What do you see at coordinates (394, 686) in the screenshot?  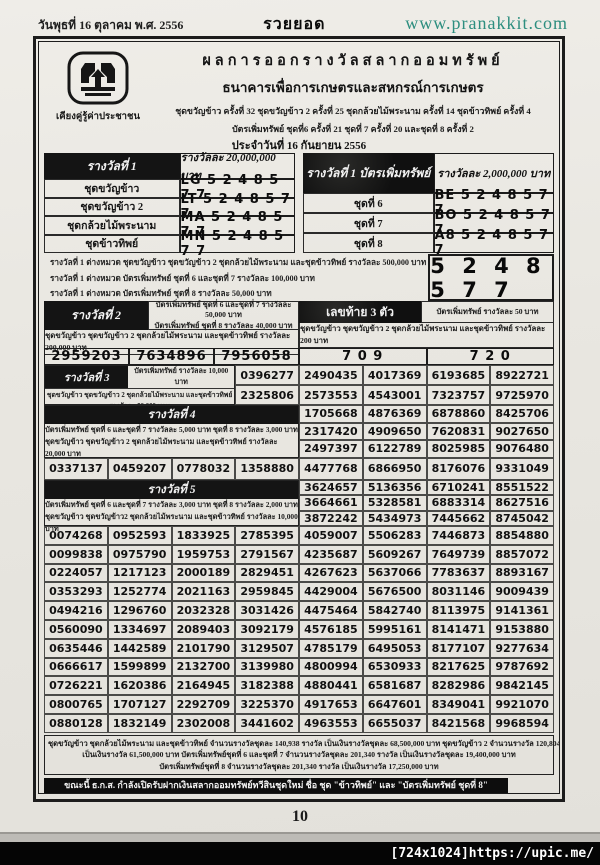 I see `winning-number: 6581687` at bounding box center [394, 686].